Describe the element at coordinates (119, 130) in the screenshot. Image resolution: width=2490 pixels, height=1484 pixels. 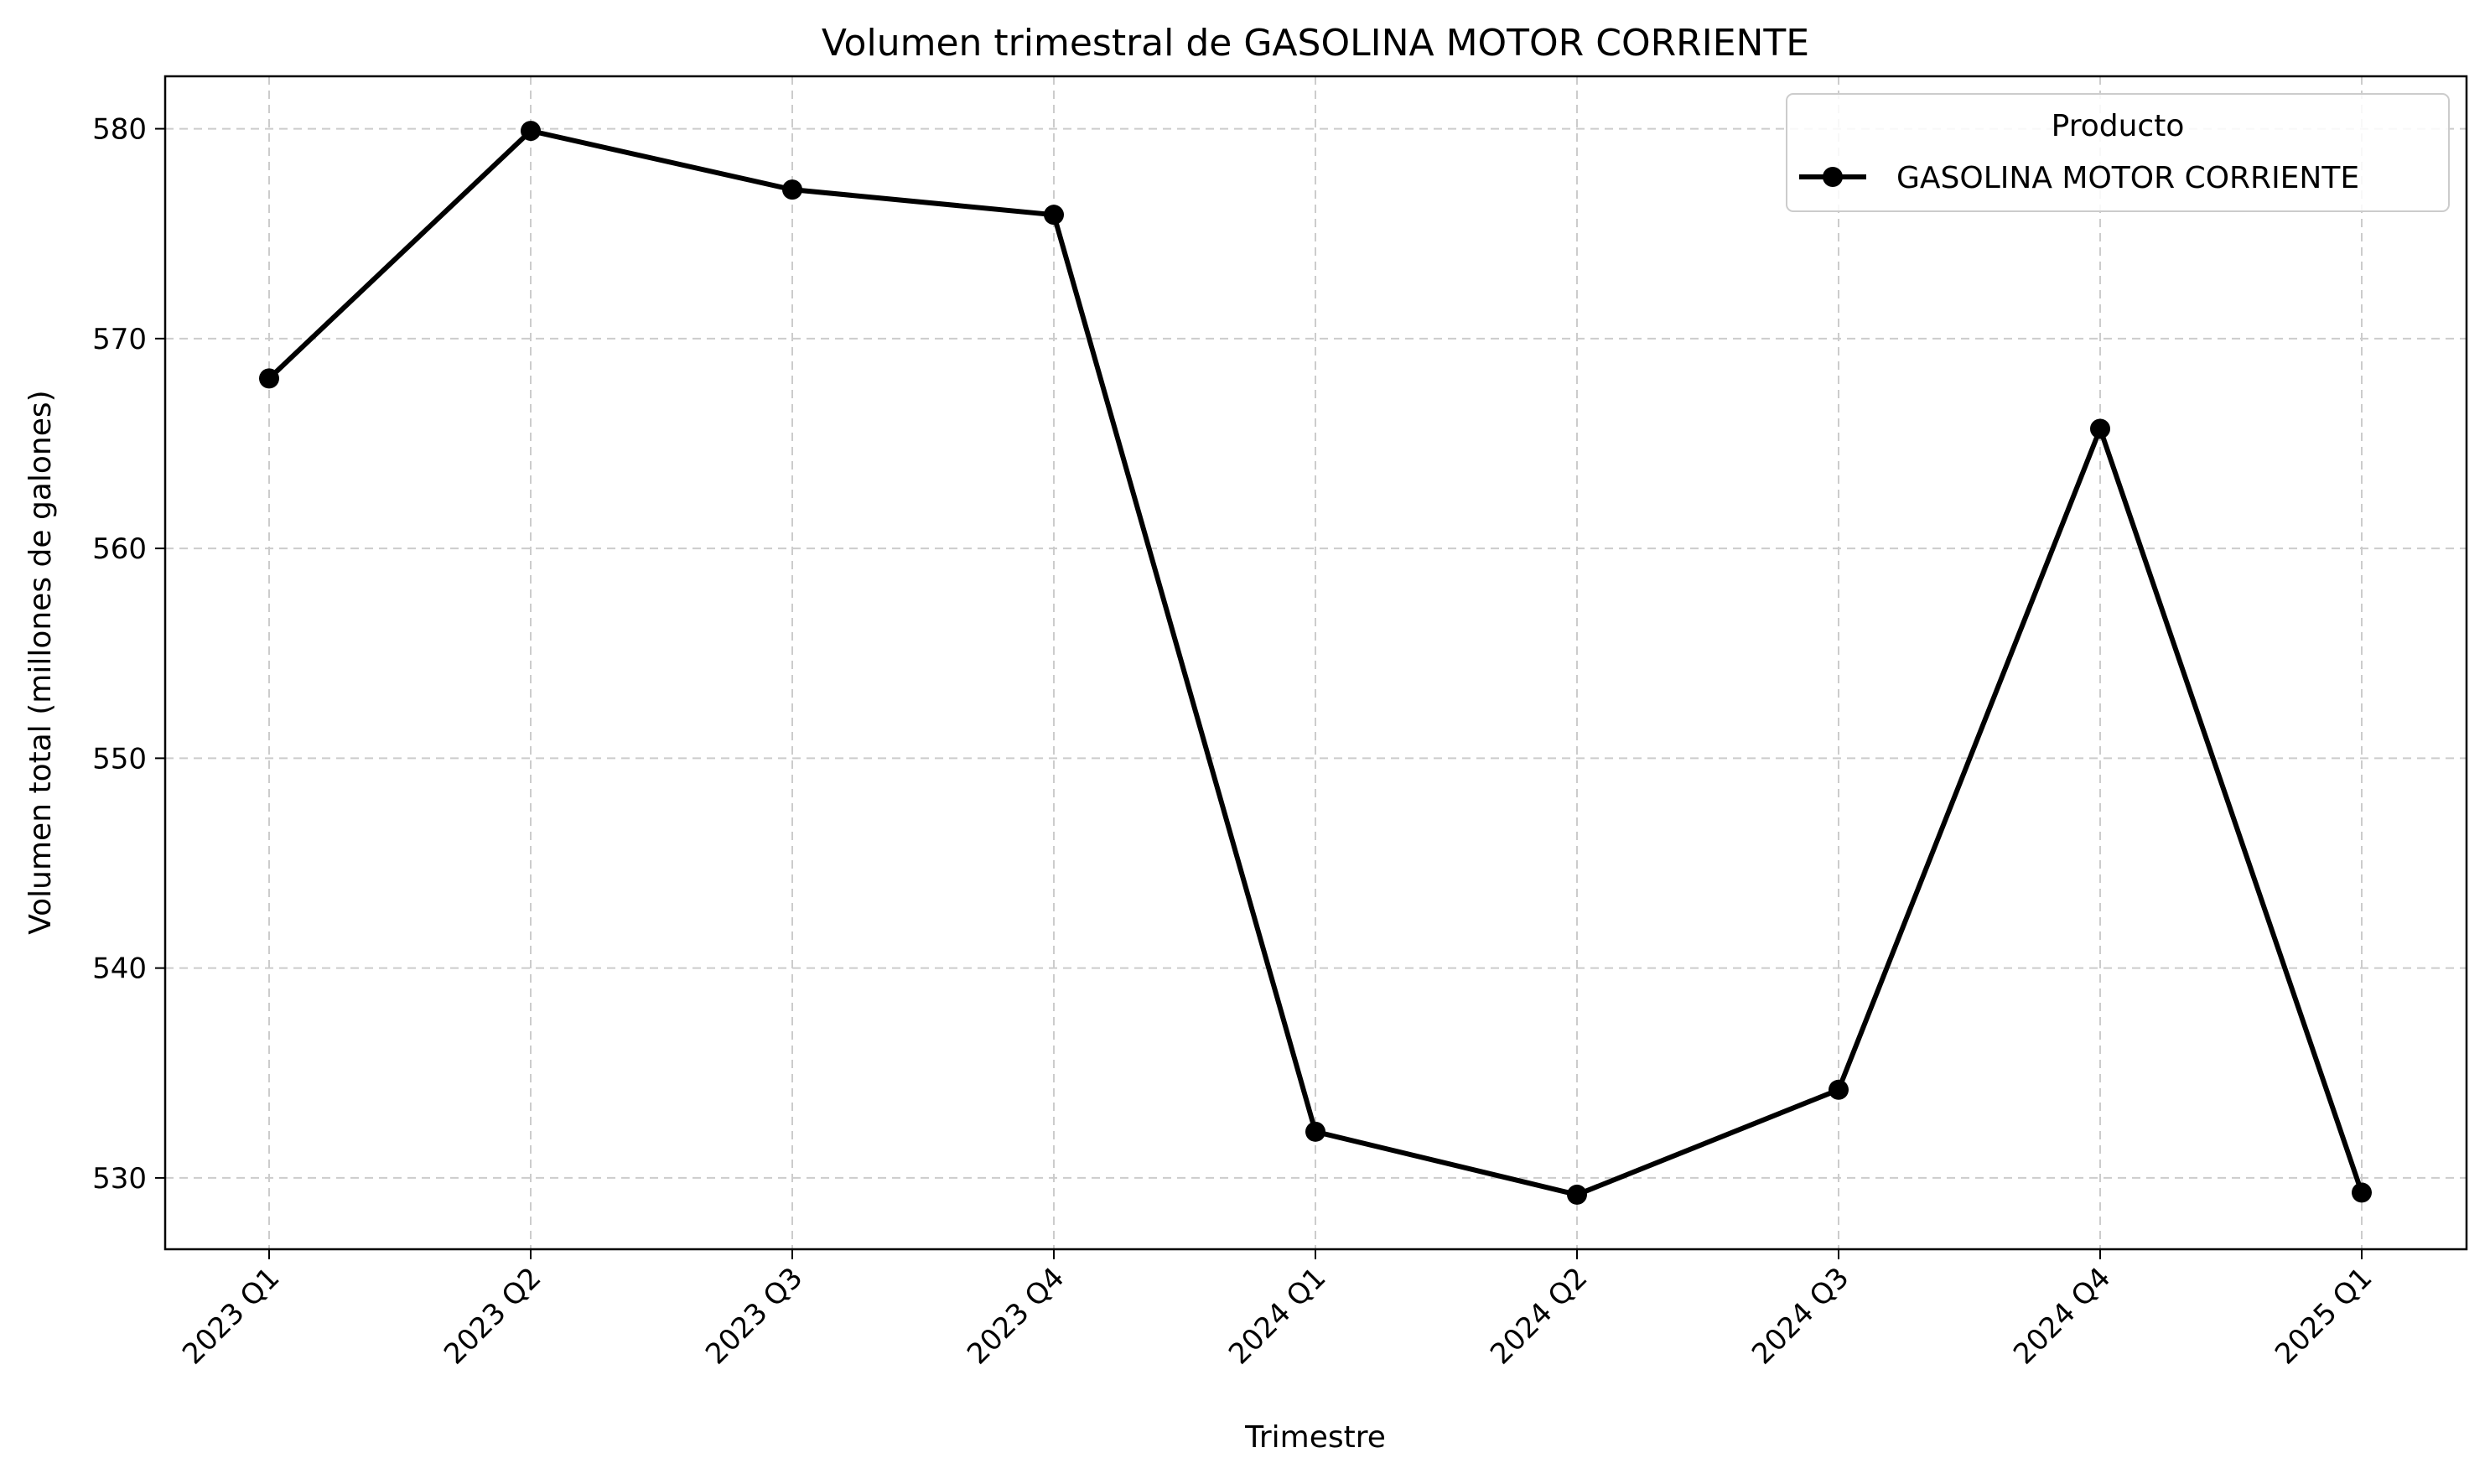
I see `y-tick-label: 580` at that location.